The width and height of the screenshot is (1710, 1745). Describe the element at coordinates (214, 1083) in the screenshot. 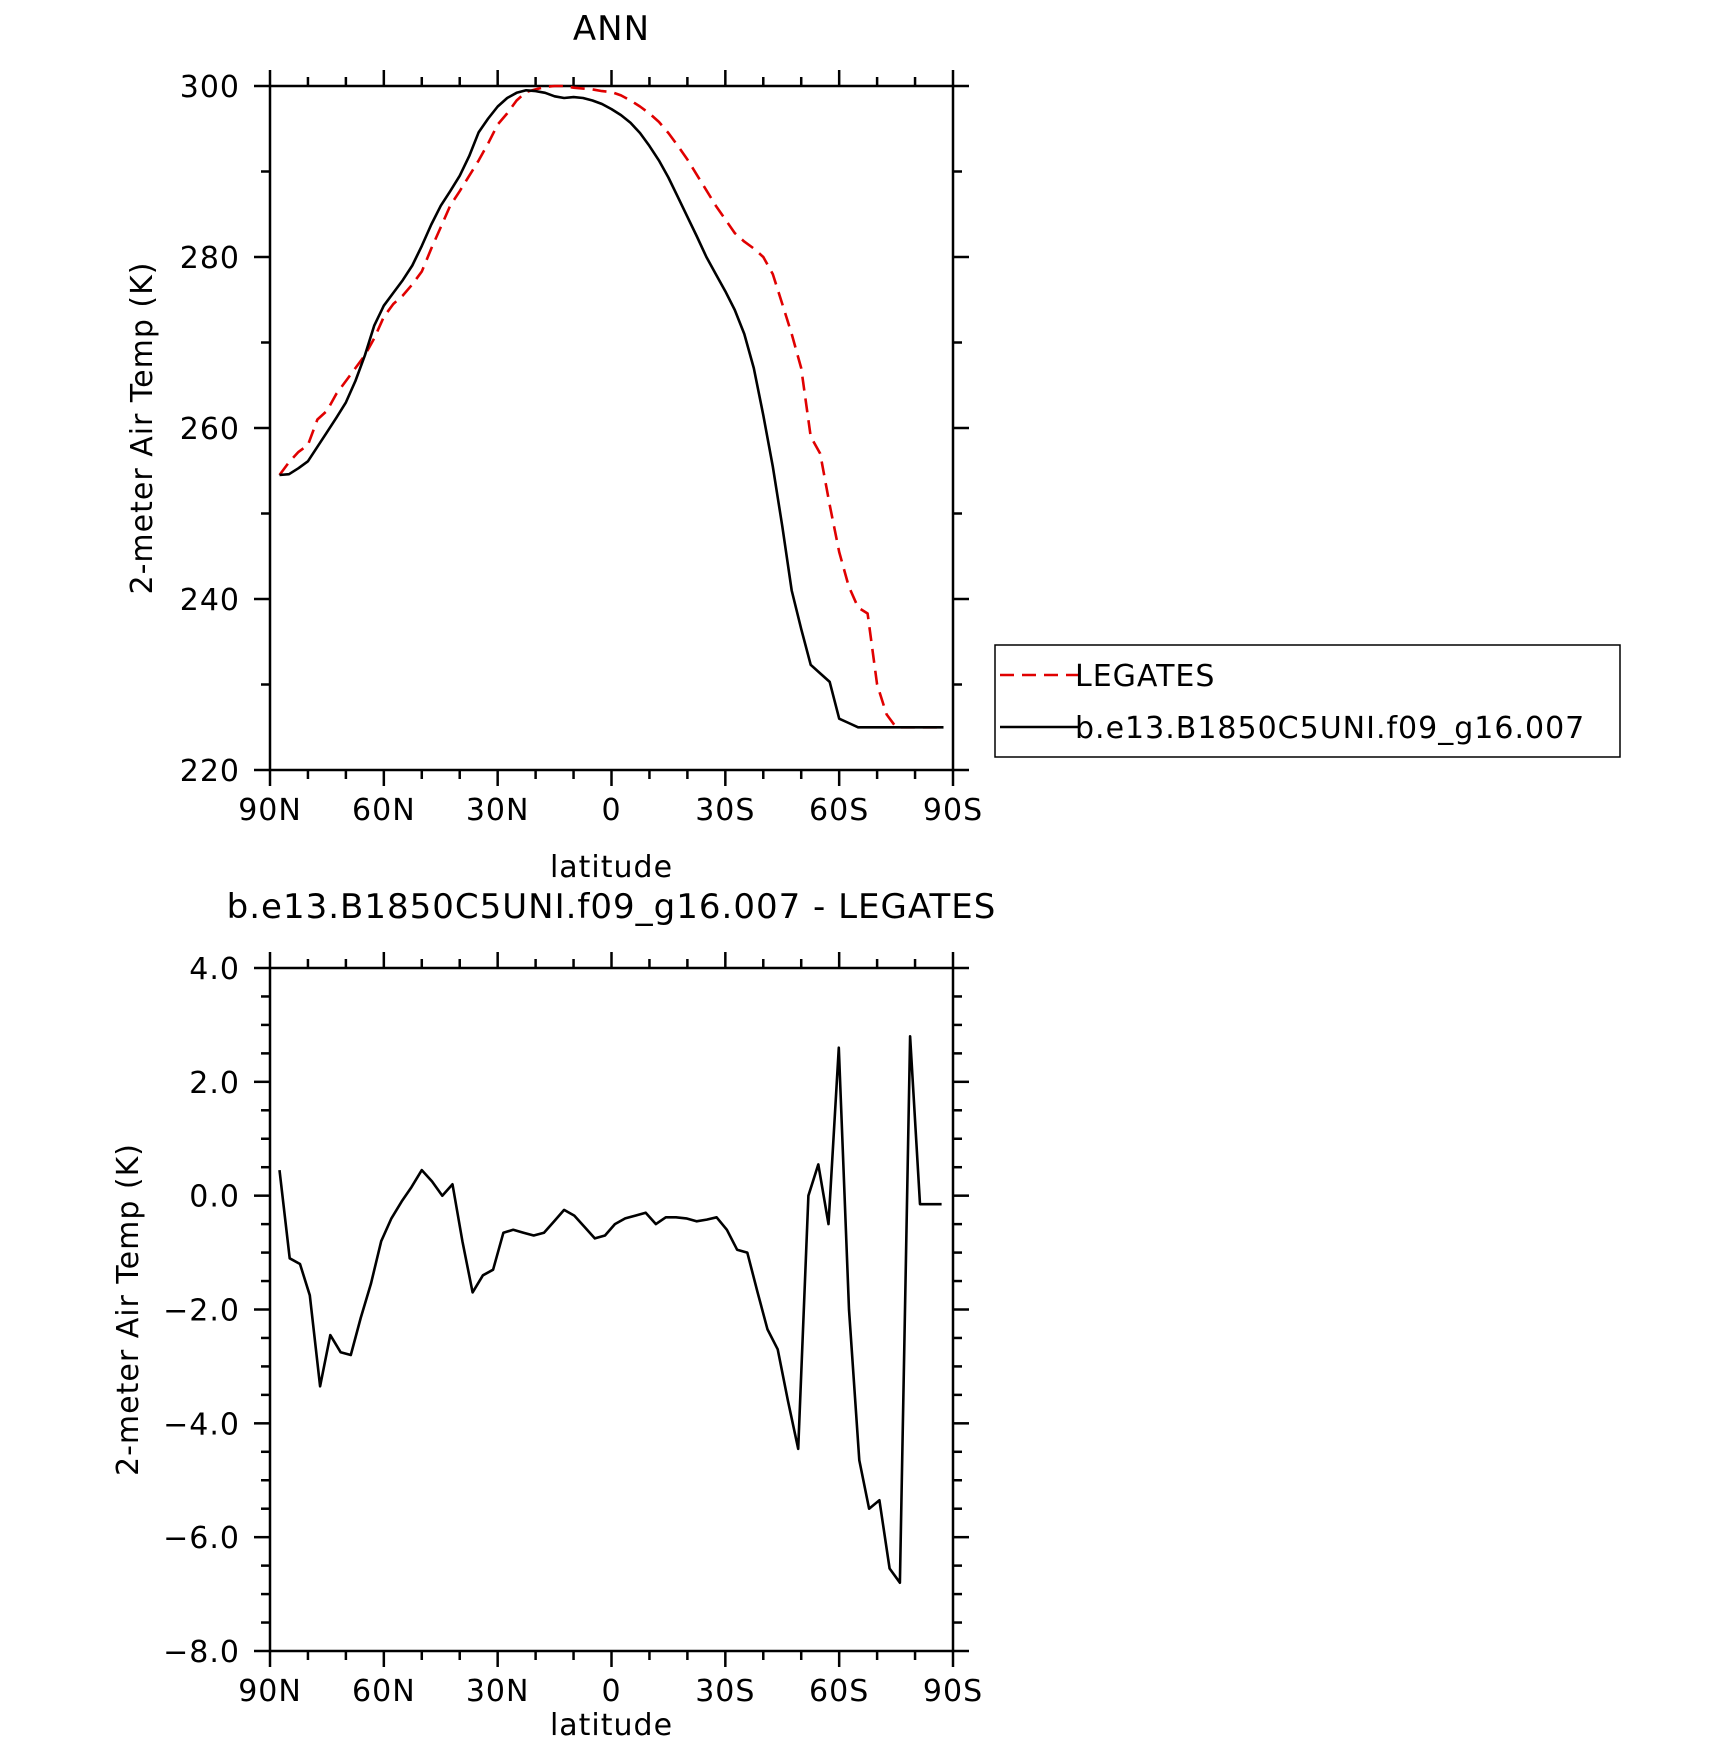

I see `y-tick-label: 2.0` at that location.